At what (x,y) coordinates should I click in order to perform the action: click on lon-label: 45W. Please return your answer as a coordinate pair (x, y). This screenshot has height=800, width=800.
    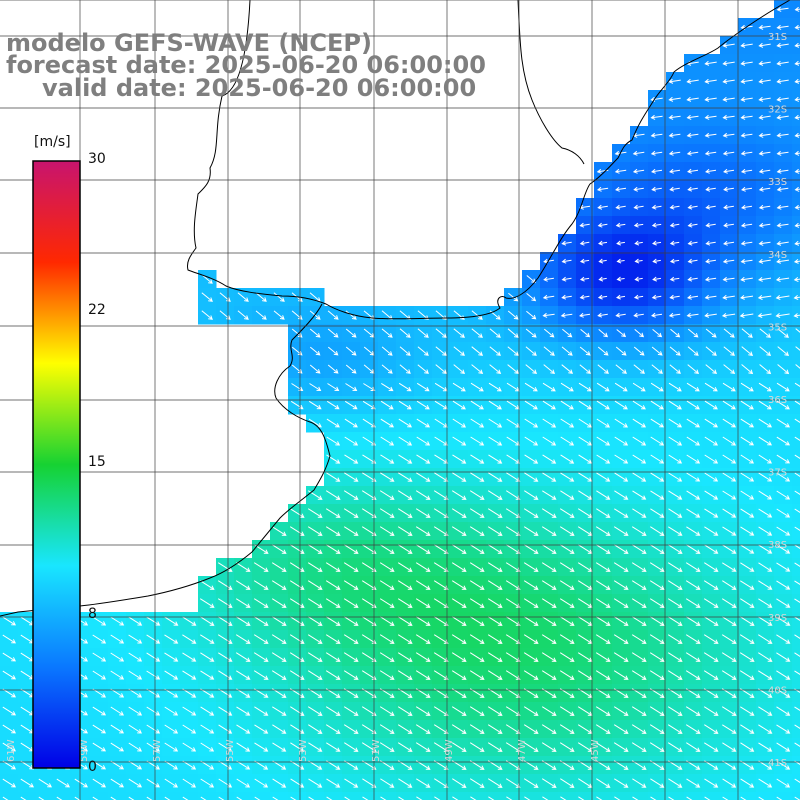
    Looking at the image, I should click on (595, 750).